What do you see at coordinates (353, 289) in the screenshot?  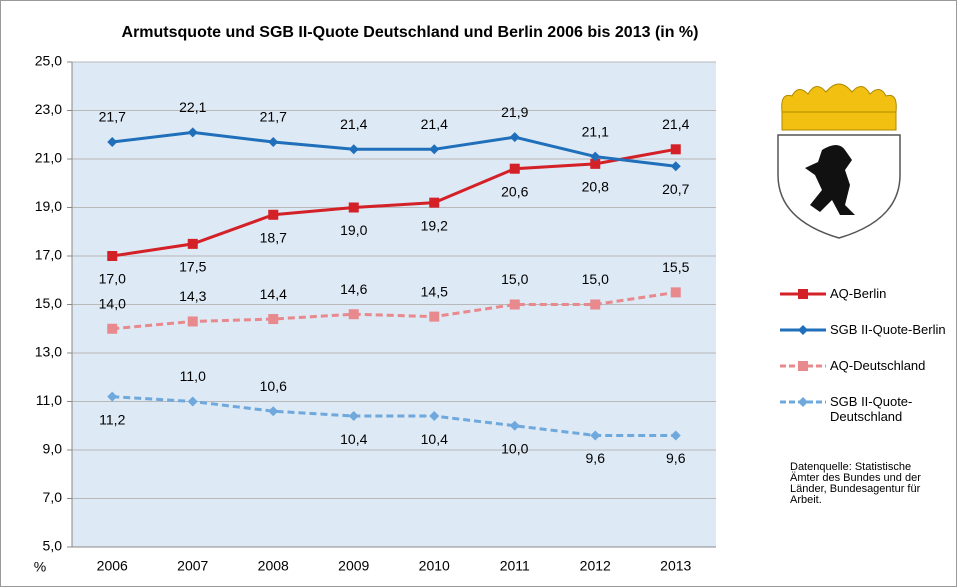 I see `data-label: 14,6` at bounding box center [353, 289].